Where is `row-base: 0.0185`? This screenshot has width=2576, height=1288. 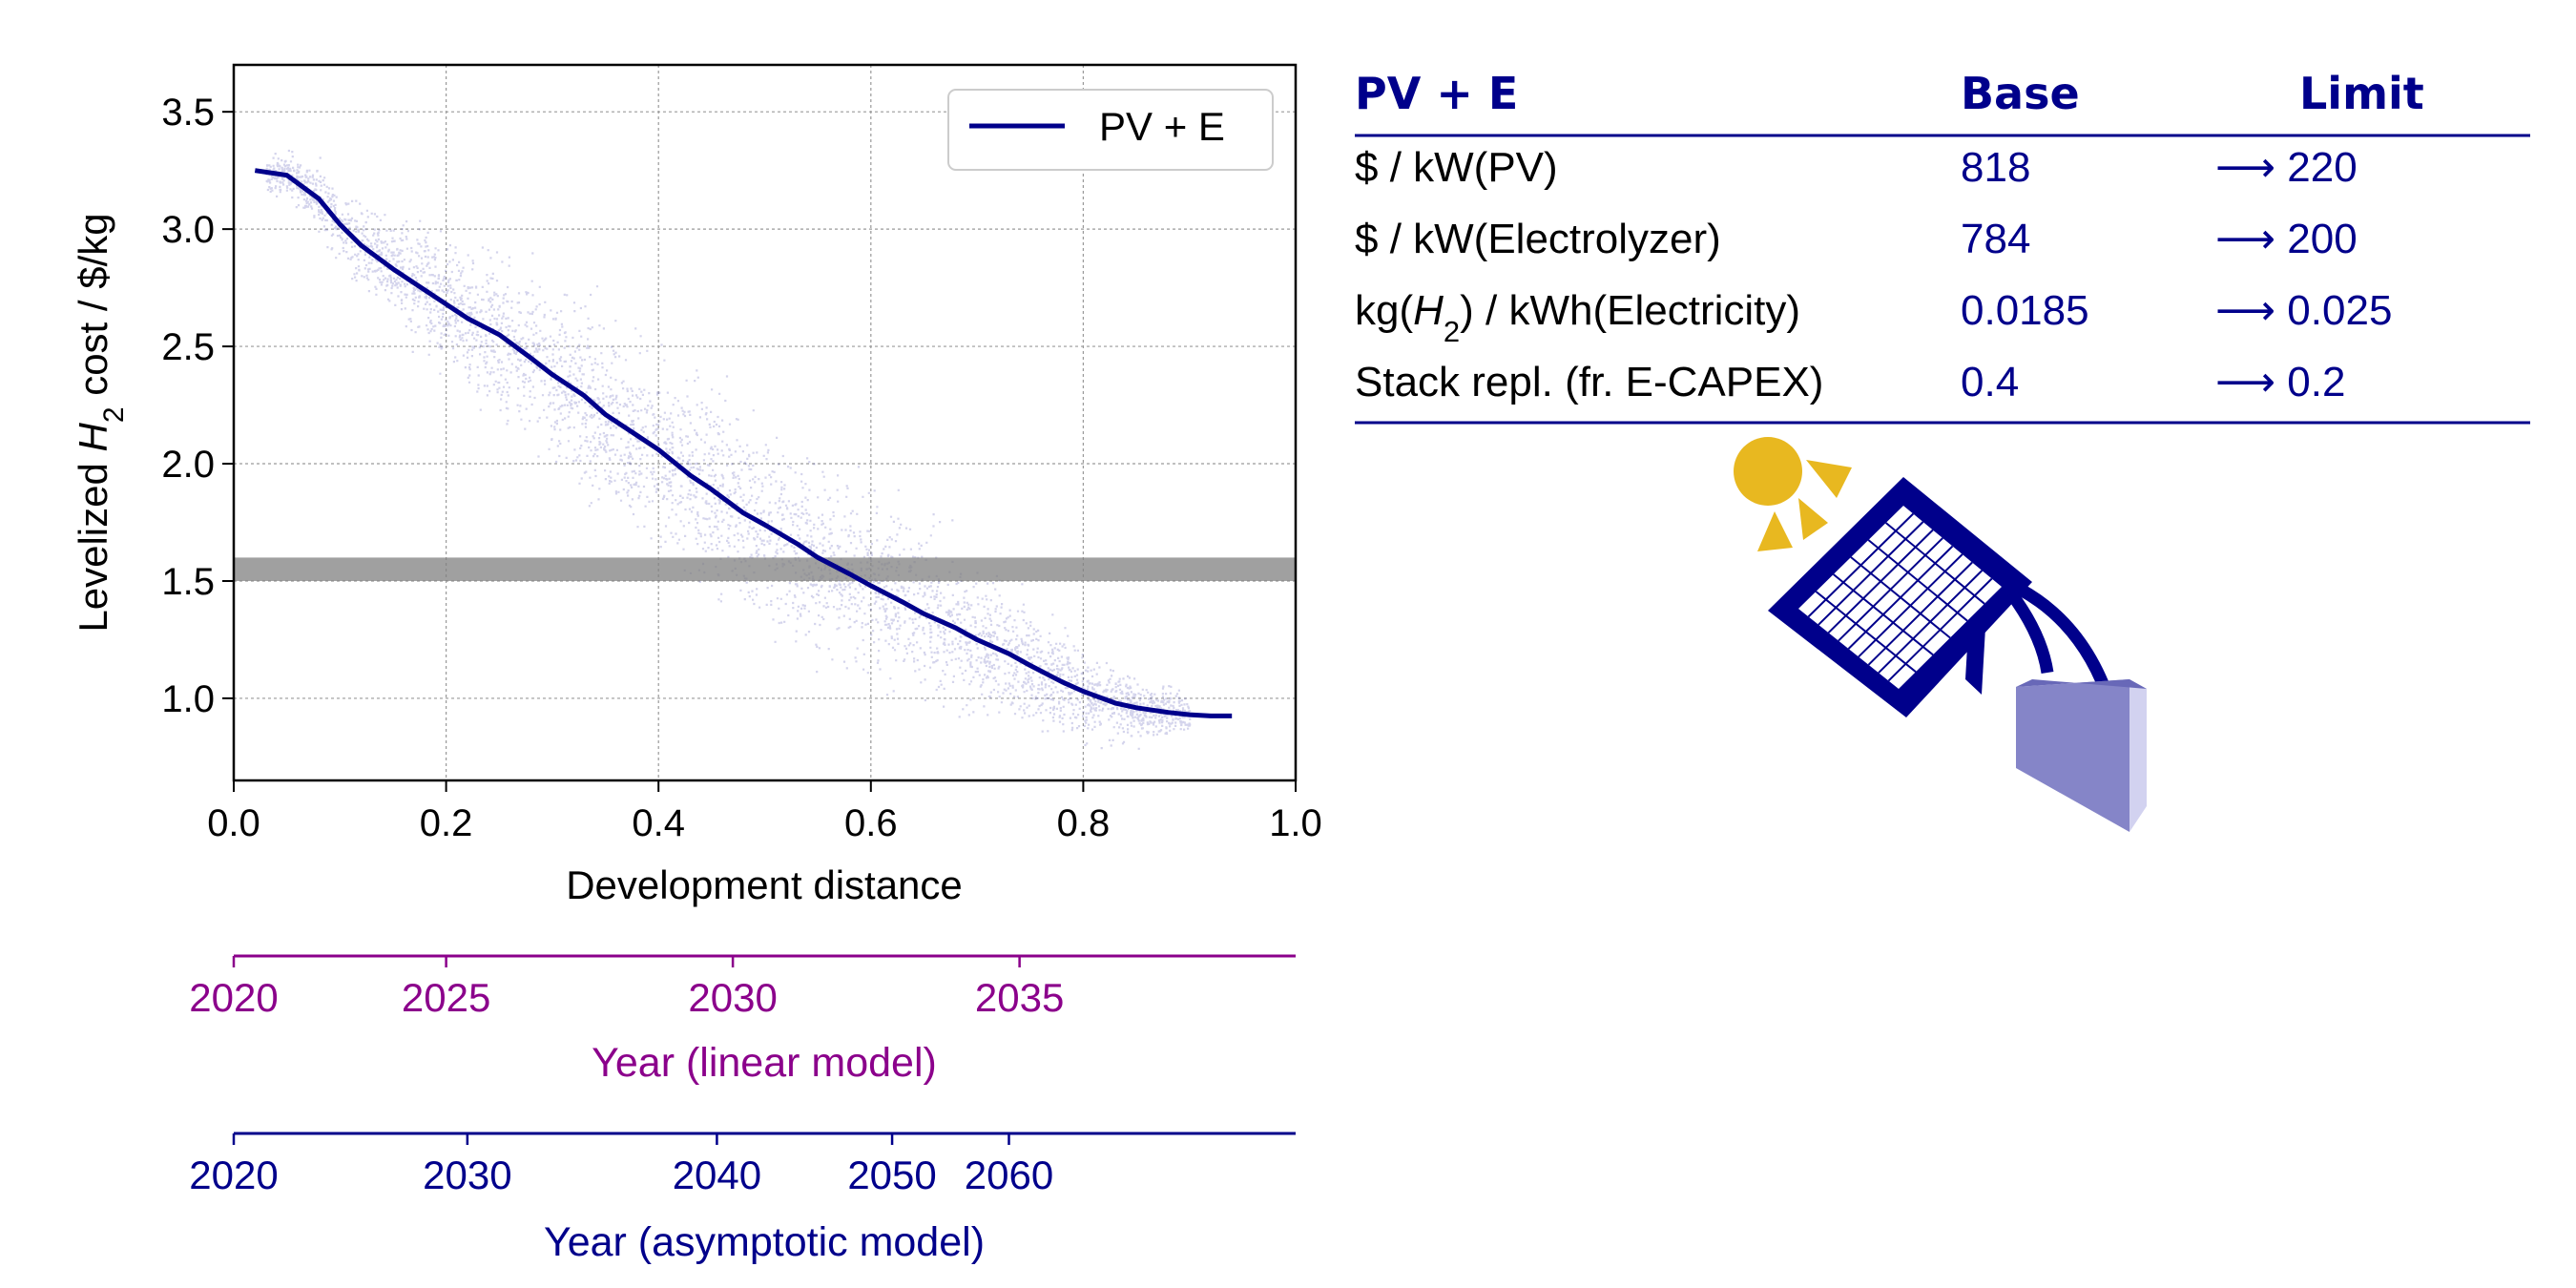 row-base: 0.0185 is located at coordinates (2025, 310).